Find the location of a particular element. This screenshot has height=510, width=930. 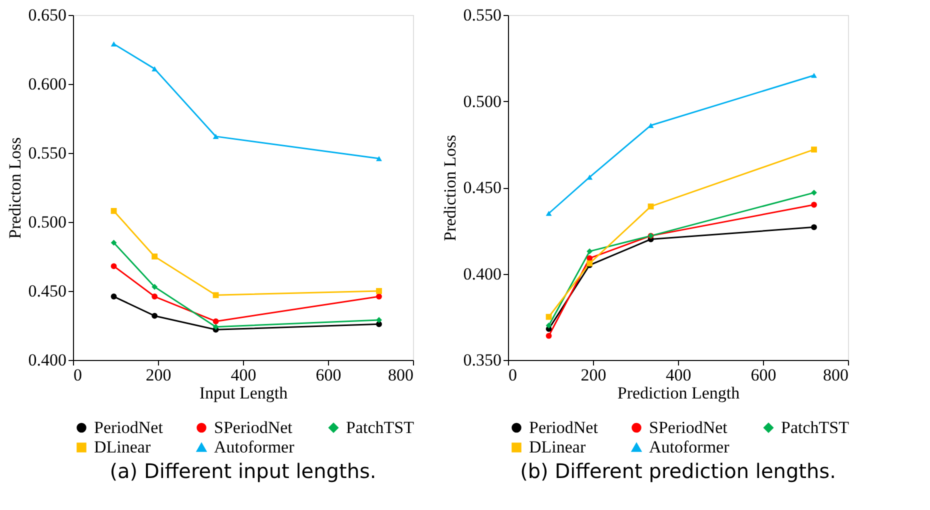

y-axis-title: Prediction Loss is located at coordinates (450, 188).